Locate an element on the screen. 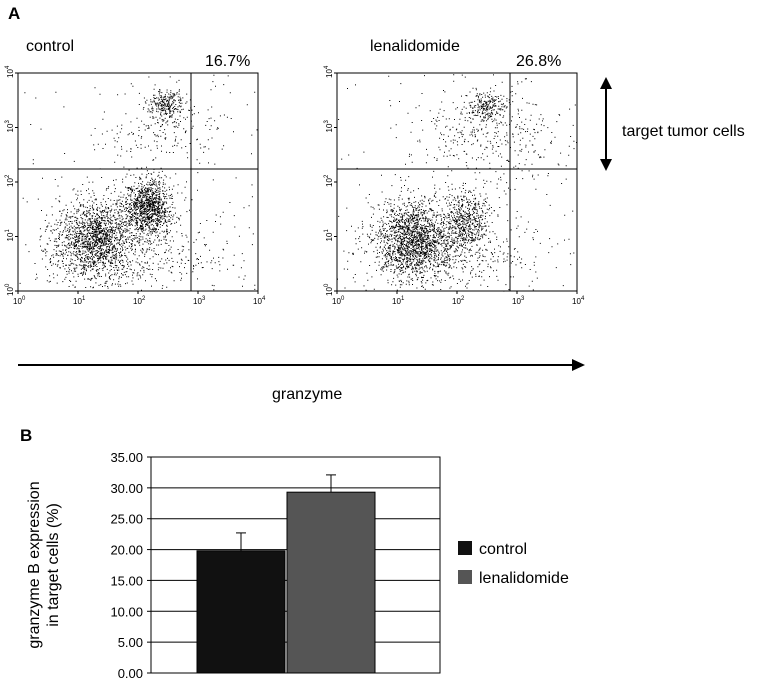 This screenshot has width=762, height=680. percent-control: 16.7% is located at coordinates (227, 61).